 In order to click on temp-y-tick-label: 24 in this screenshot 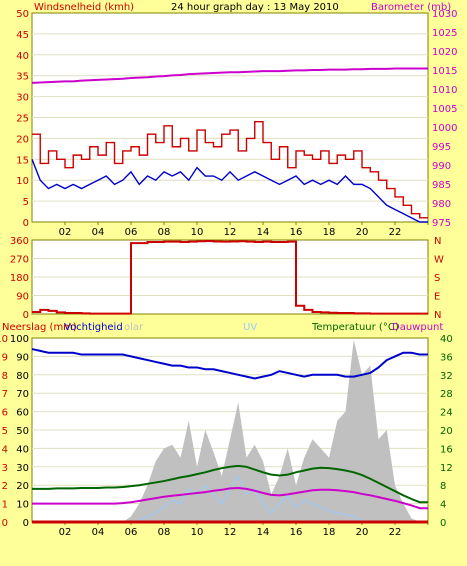, I will do `click(446, 413)`.